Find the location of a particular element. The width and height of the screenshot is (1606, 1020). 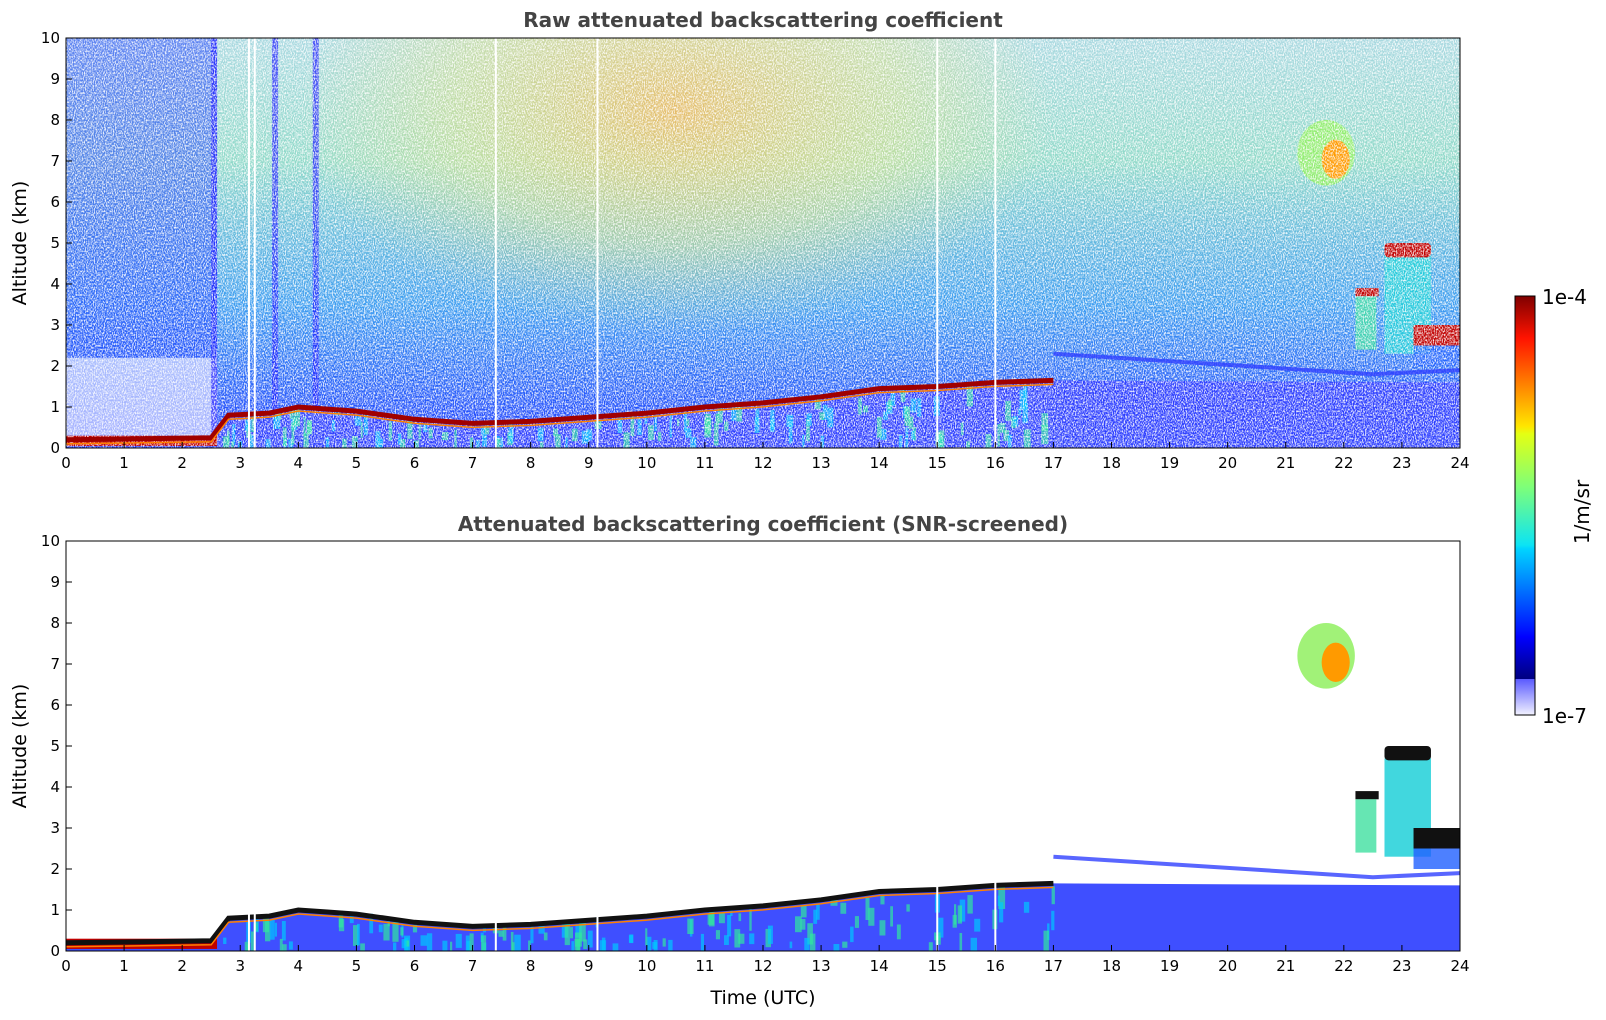

colorbar-frame is located at coordinates (1525, 505).